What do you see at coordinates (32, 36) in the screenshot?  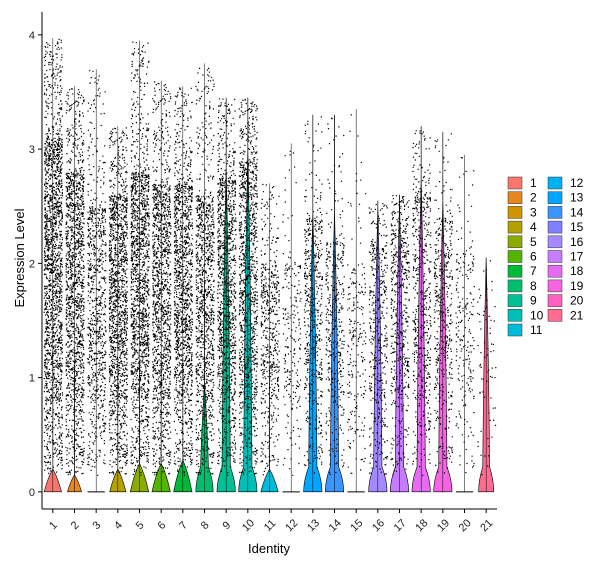 I see `y-tick-label: 4` at bounding box center [32, 36].